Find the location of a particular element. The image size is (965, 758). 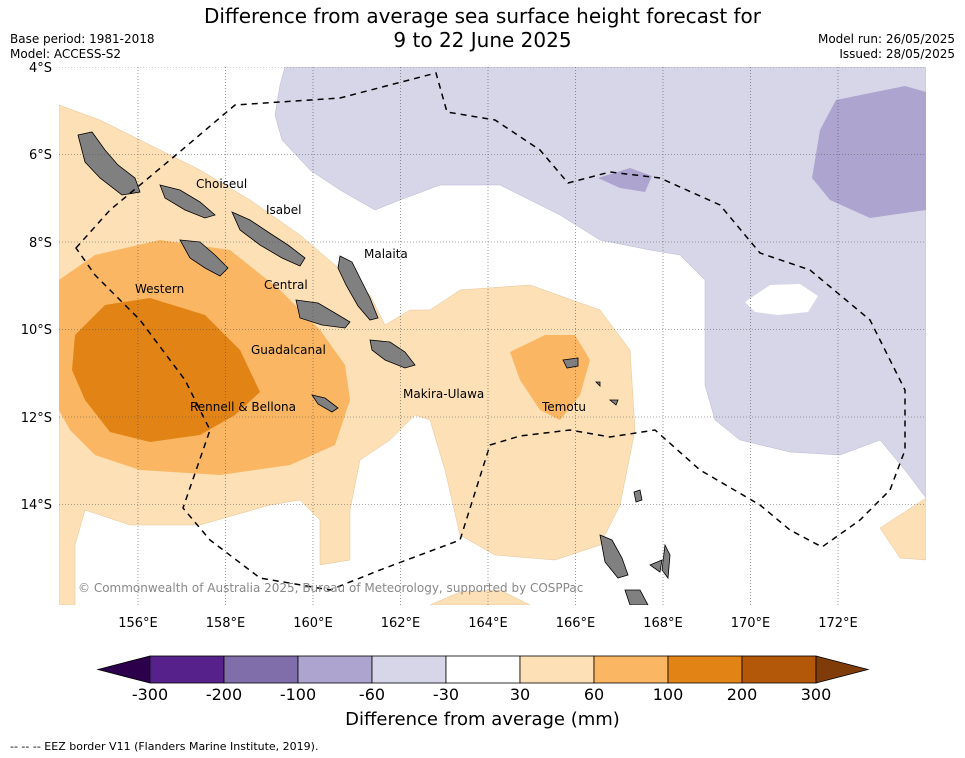

colorbar-label: Difference from average (mm) is located at coordinates (482, 719).